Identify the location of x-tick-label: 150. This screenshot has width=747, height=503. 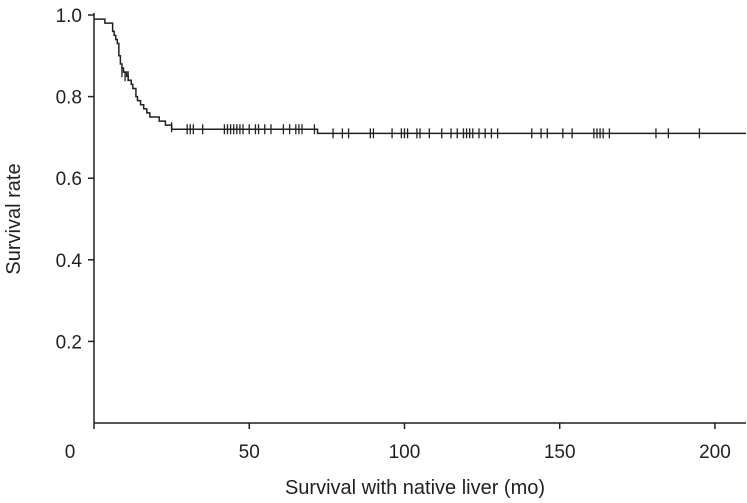
(560, 452).